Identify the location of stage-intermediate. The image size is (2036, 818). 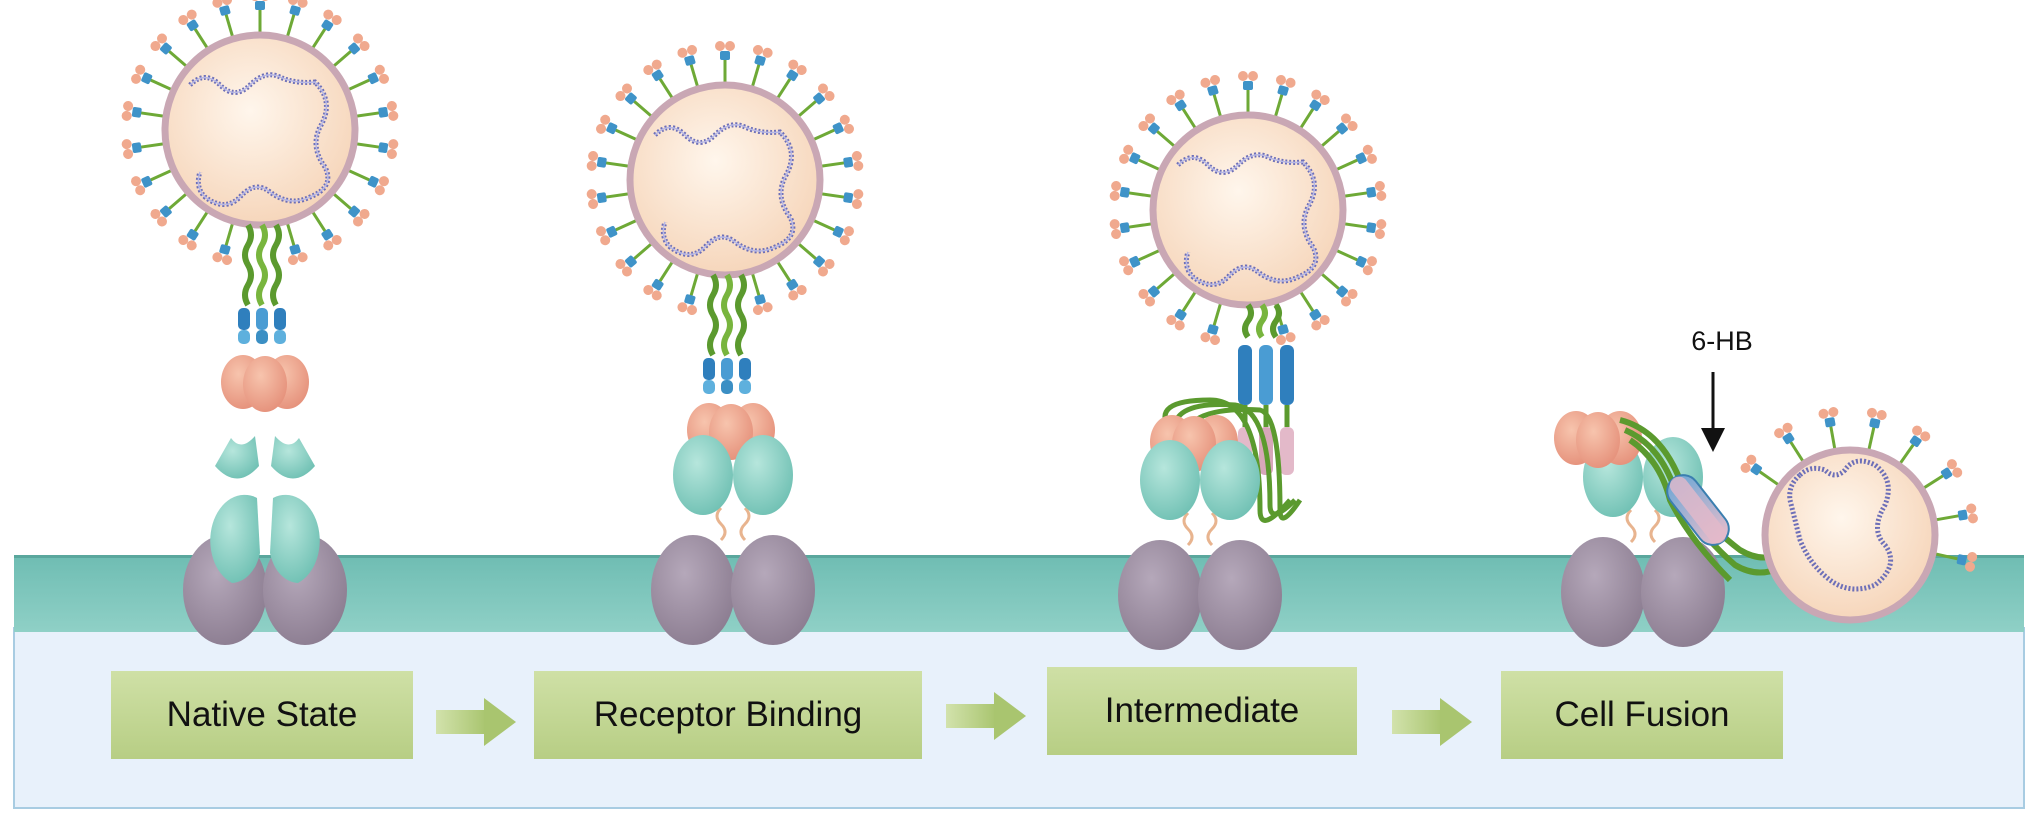
(1248, 360).